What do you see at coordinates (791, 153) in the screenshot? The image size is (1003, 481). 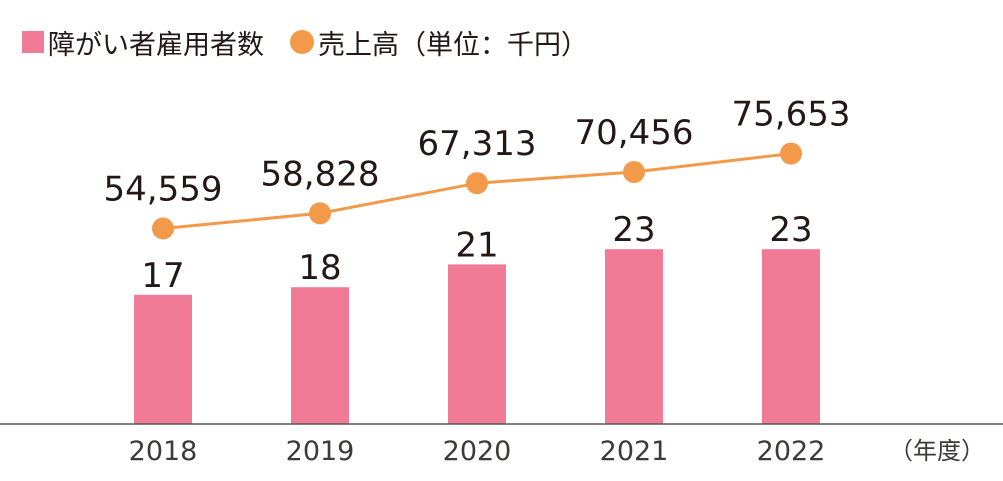 I see `sales-point-2022` at bounding box center [791, 153].